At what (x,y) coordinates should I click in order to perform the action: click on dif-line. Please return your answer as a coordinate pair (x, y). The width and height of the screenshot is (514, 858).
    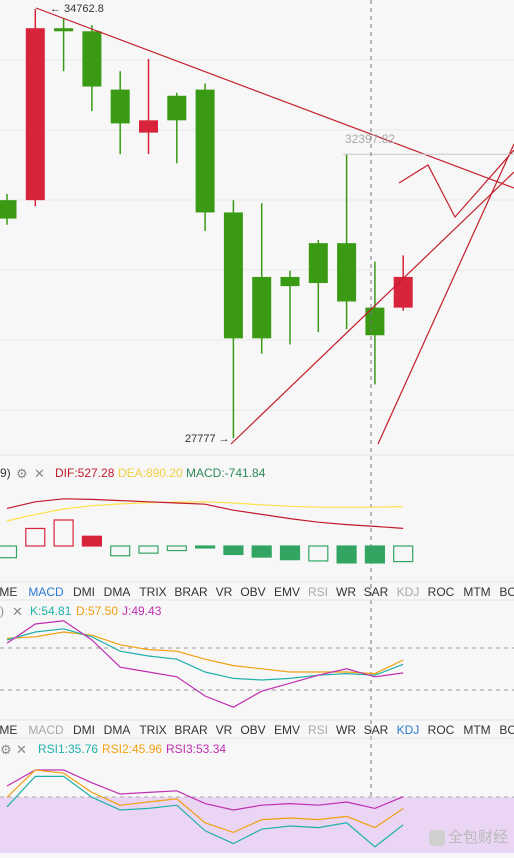
    Looking at the image, I should click on (205, 513).